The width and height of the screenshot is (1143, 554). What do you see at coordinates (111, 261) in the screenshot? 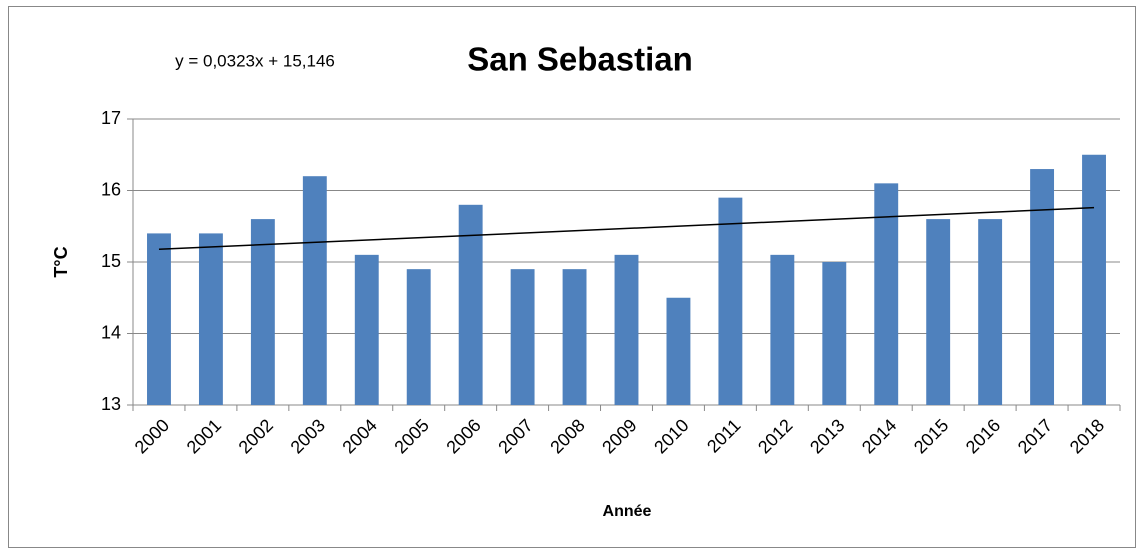
I see `y-tick-label: 15` at bounding box center [111, 261].